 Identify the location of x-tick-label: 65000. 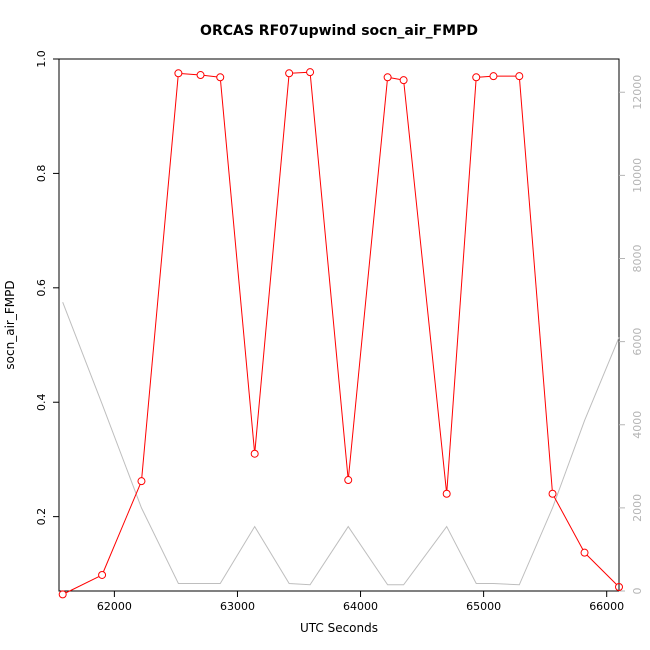
(483, 606).